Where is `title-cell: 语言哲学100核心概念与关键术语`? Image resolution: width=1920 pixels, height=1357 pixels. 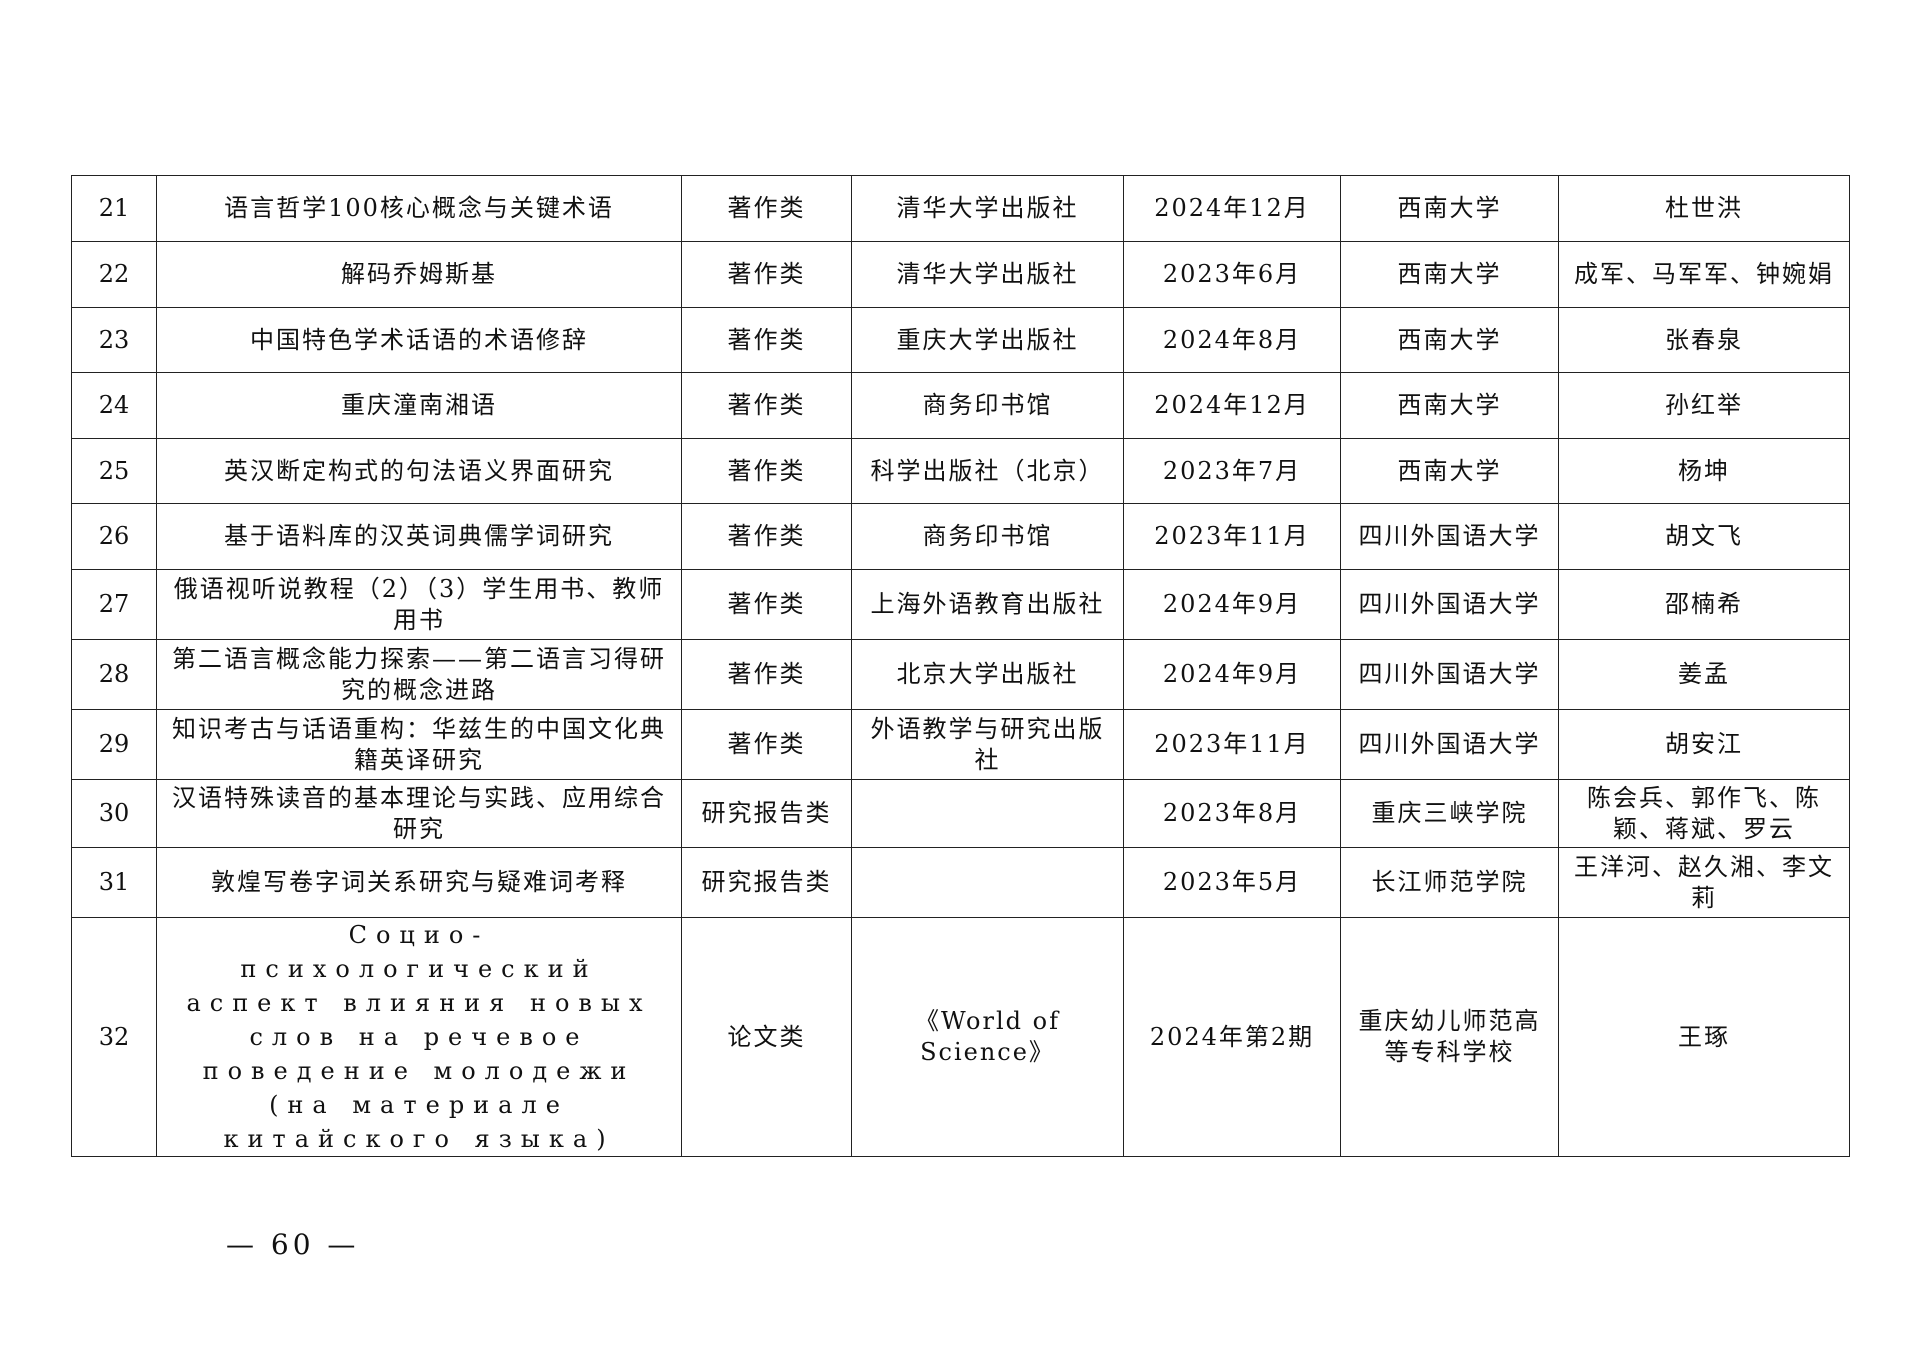 title-cell: 语言哲学100核心概念与关键术语 is located at coordinates (419, 208).